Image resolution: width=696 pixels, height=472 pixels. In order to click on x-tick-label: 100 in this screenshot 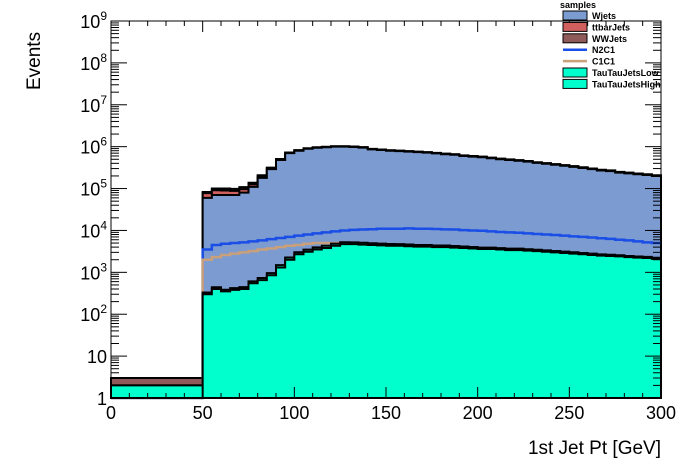, I will do `click(294, 413)`.